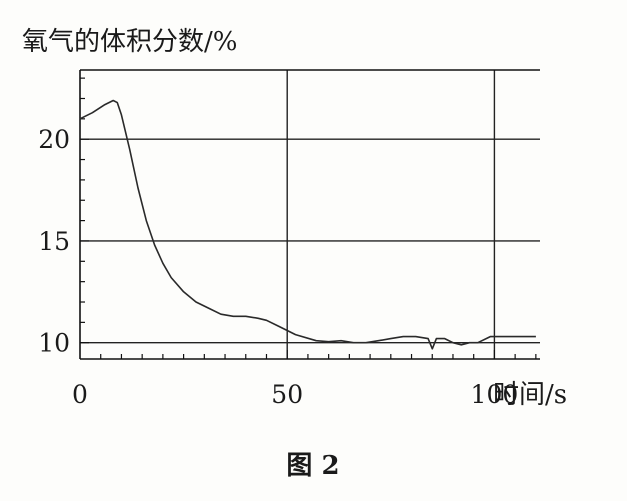 Image resolution: width=627 pixels, height=501 pixels. I want to click on y-tick-label-15: 15, so click(54, 241).